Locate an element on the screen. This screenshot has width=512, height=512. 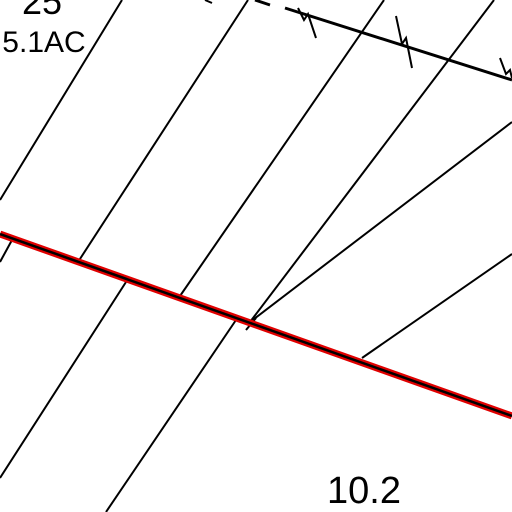
lot-area: 5.1AC is located at coordinates (43, 42).